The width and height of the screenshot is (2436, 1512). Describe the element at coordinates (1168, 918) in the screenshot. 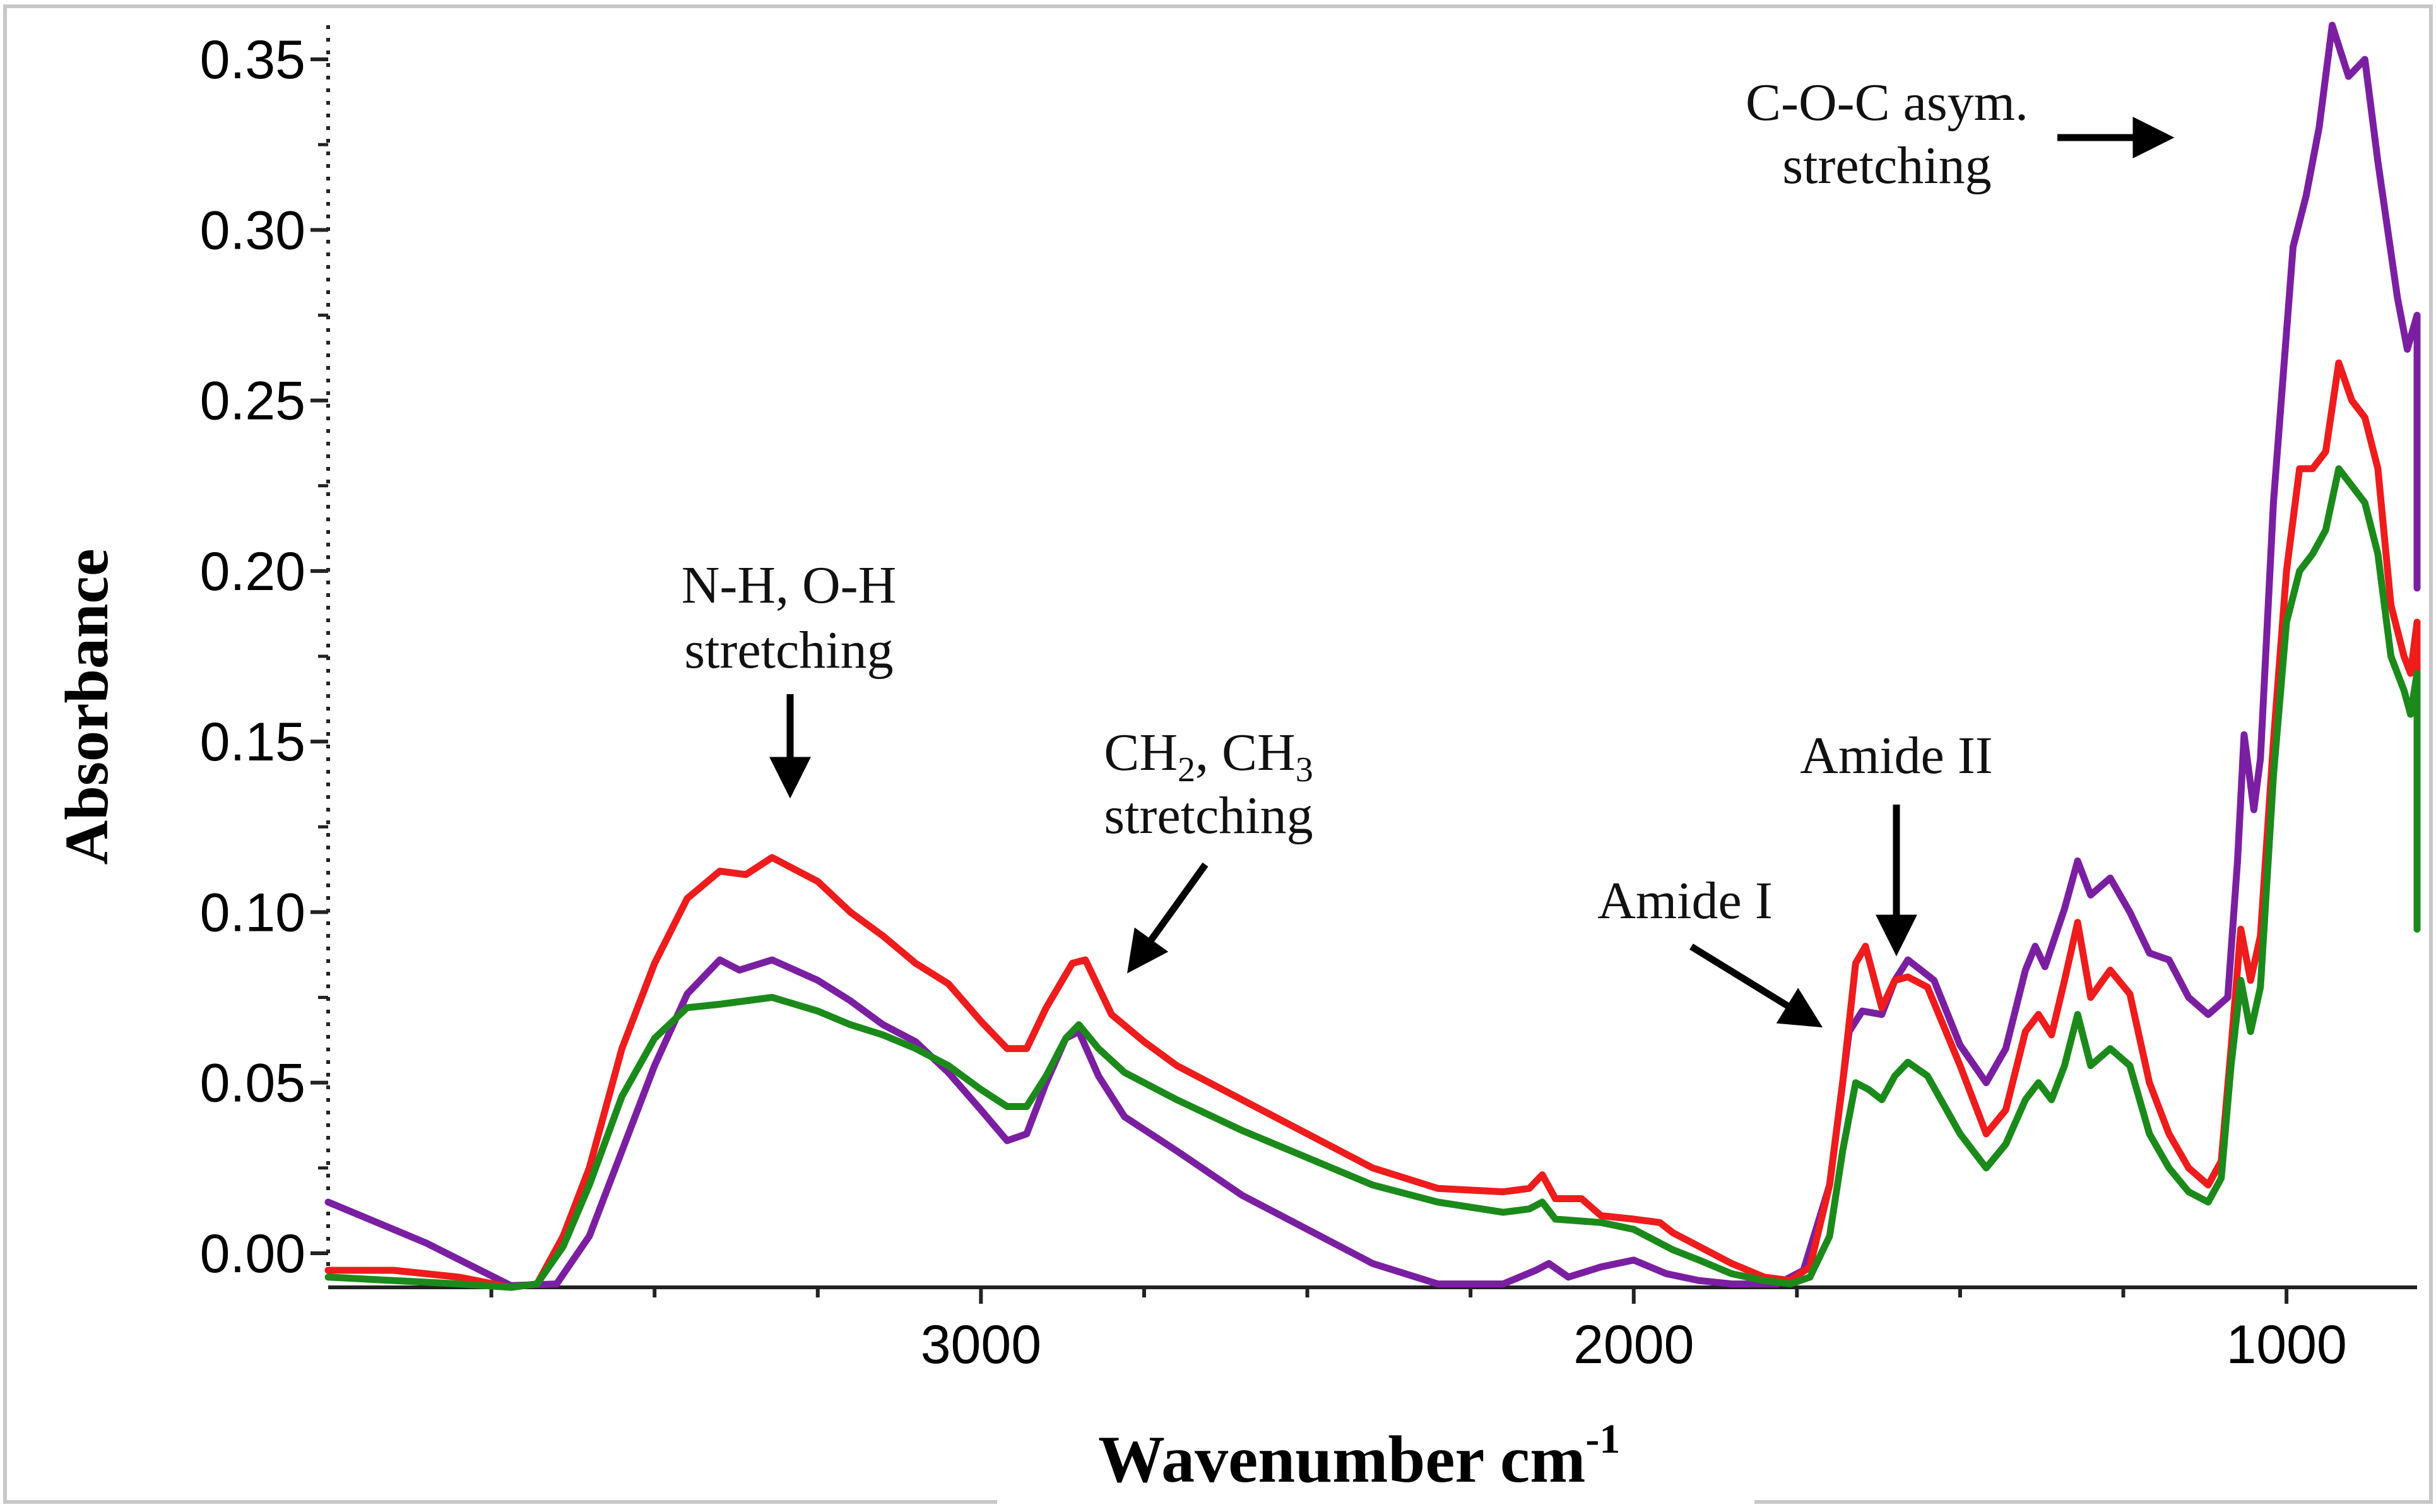

I see `annotation-ch2-ch3-arrow` at that location.